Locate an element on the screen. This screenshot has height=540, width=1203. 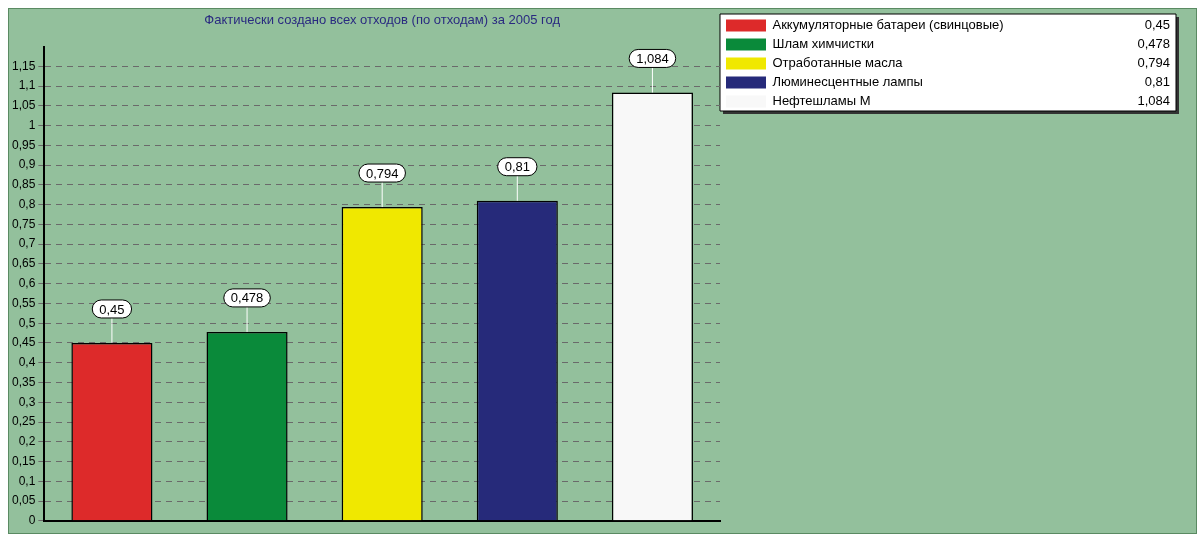
y-tick-label: 1,15 is located at coordinates (24, 65).